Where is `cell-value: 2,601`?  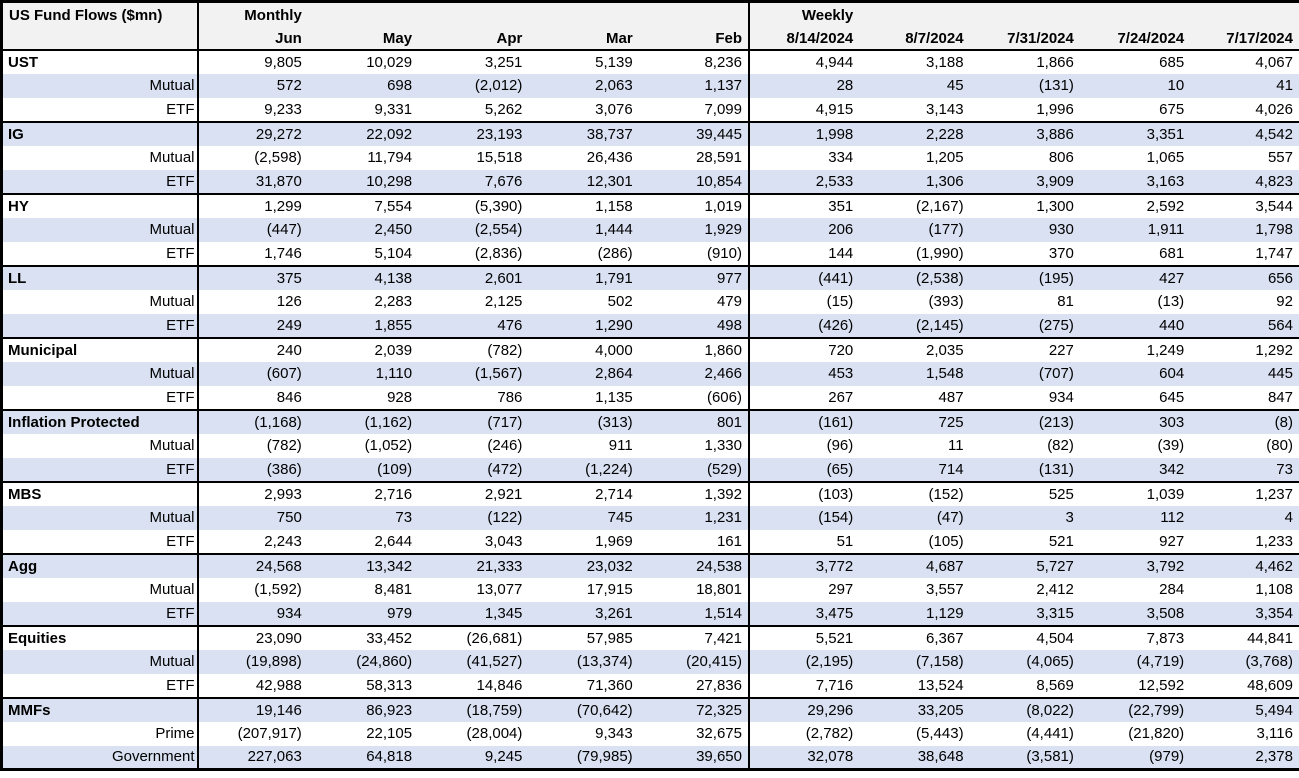
cell-value: 2,601 is located at coordinates (473, 277).